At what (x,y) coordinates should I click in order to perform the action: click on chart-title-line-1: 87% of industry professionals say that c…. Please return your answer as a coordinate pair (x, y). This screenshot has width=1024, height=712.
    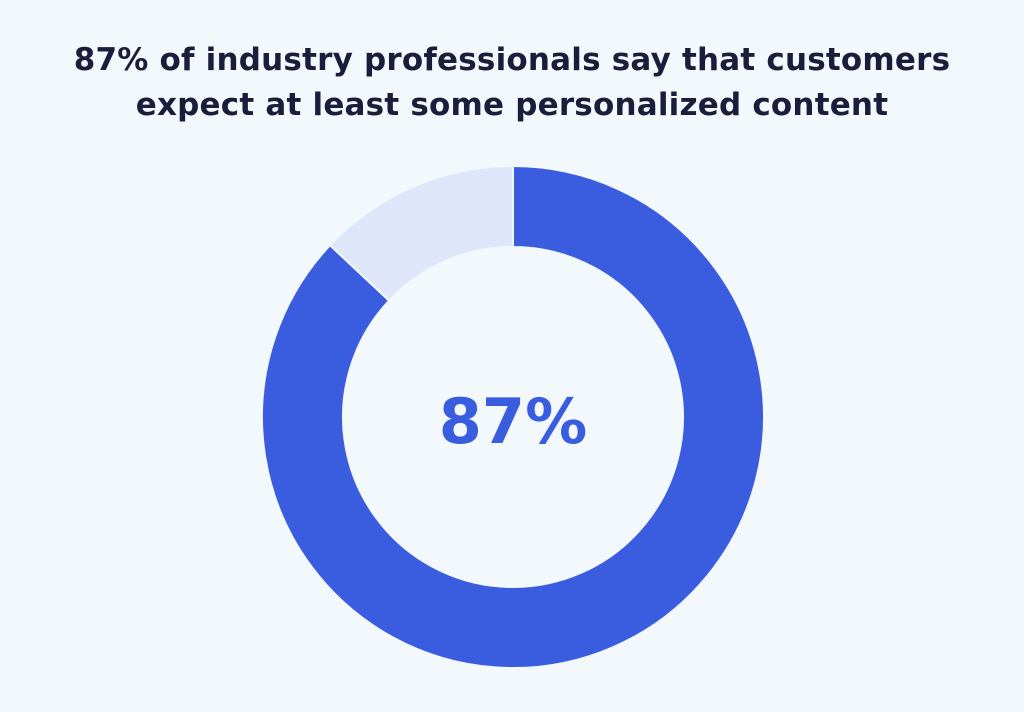
    Looking at the image, I should click on (512, 60).